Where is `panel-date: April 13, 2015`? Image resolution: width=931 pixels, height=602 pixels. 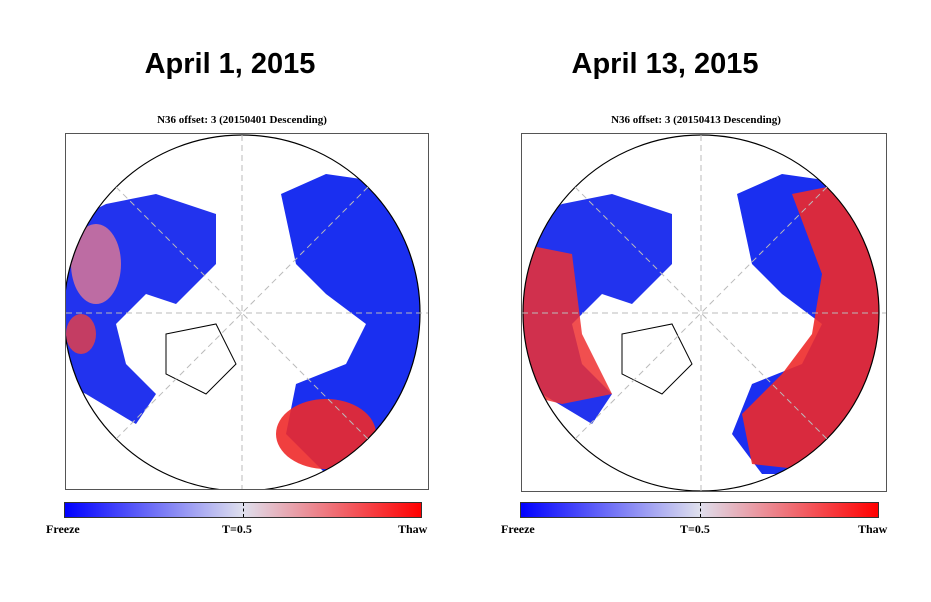 panel-date: April 13, 2015 is located at coordinates (665, 64).